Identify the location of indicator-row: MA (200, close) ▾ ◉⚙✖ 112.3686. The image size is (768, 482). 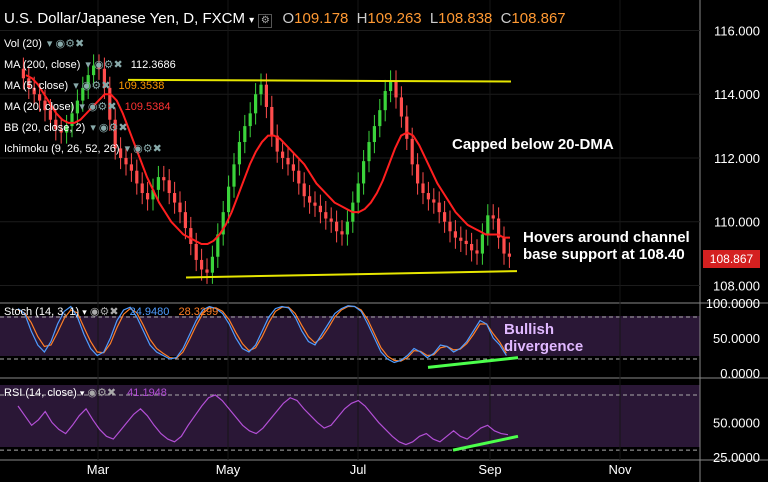
(90, 65).